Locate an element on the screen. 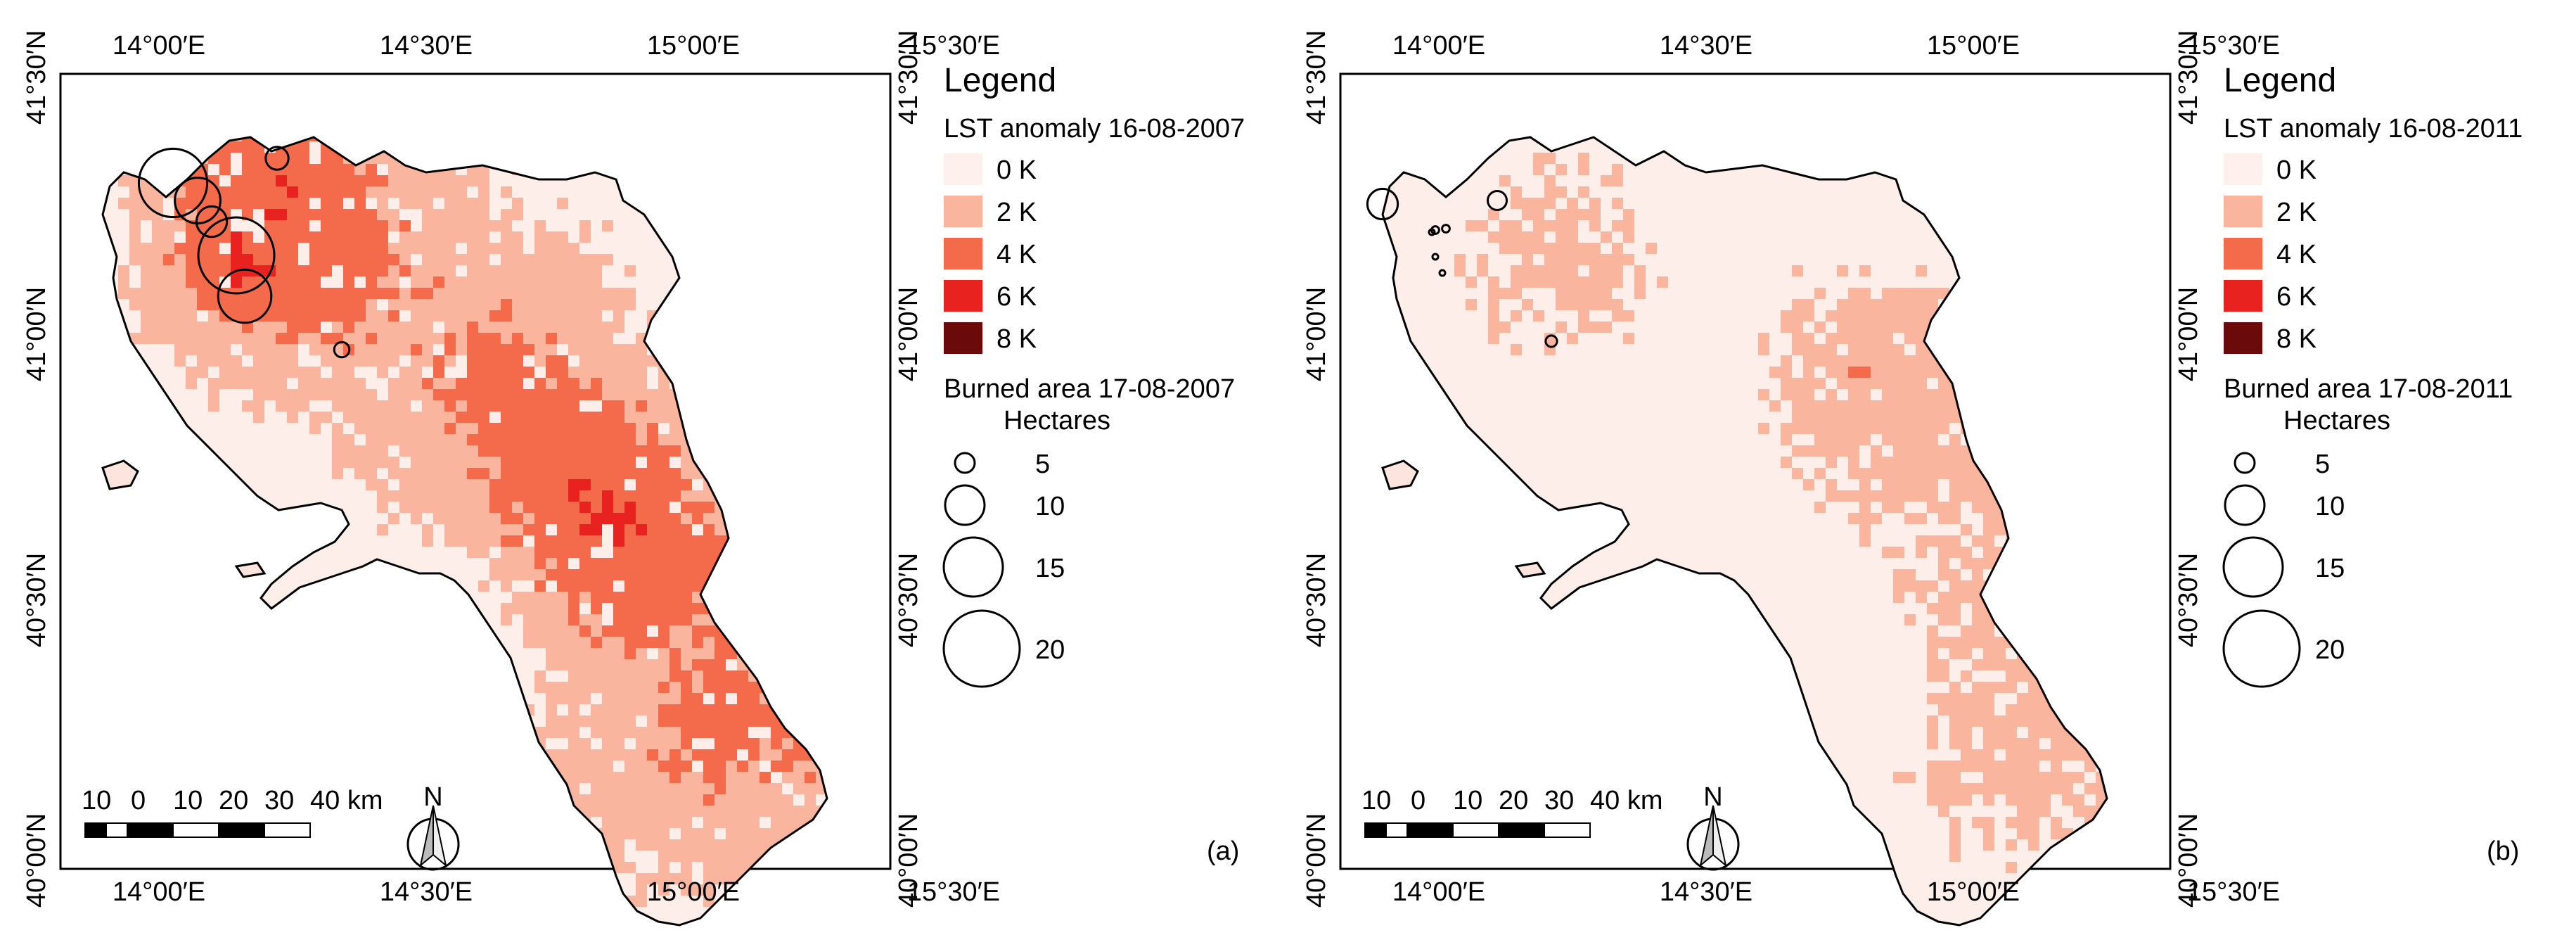  panel-label-a: (a) is located at coordinates (1223, 851).